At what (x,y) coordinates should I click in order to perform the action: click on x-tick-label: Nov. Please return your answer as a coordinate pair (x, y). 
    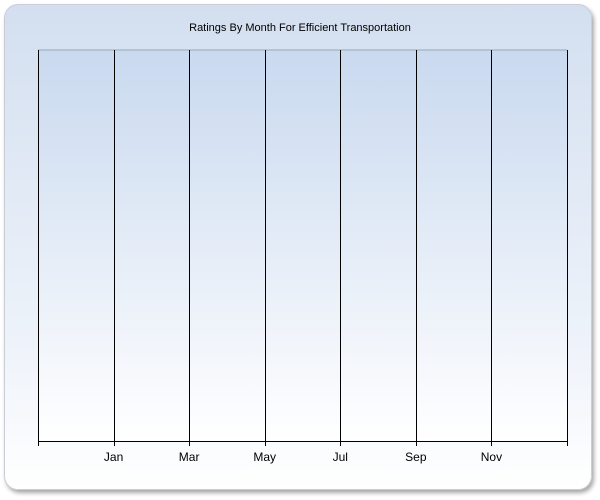
    Looking at the image, I should click on (491, 457).